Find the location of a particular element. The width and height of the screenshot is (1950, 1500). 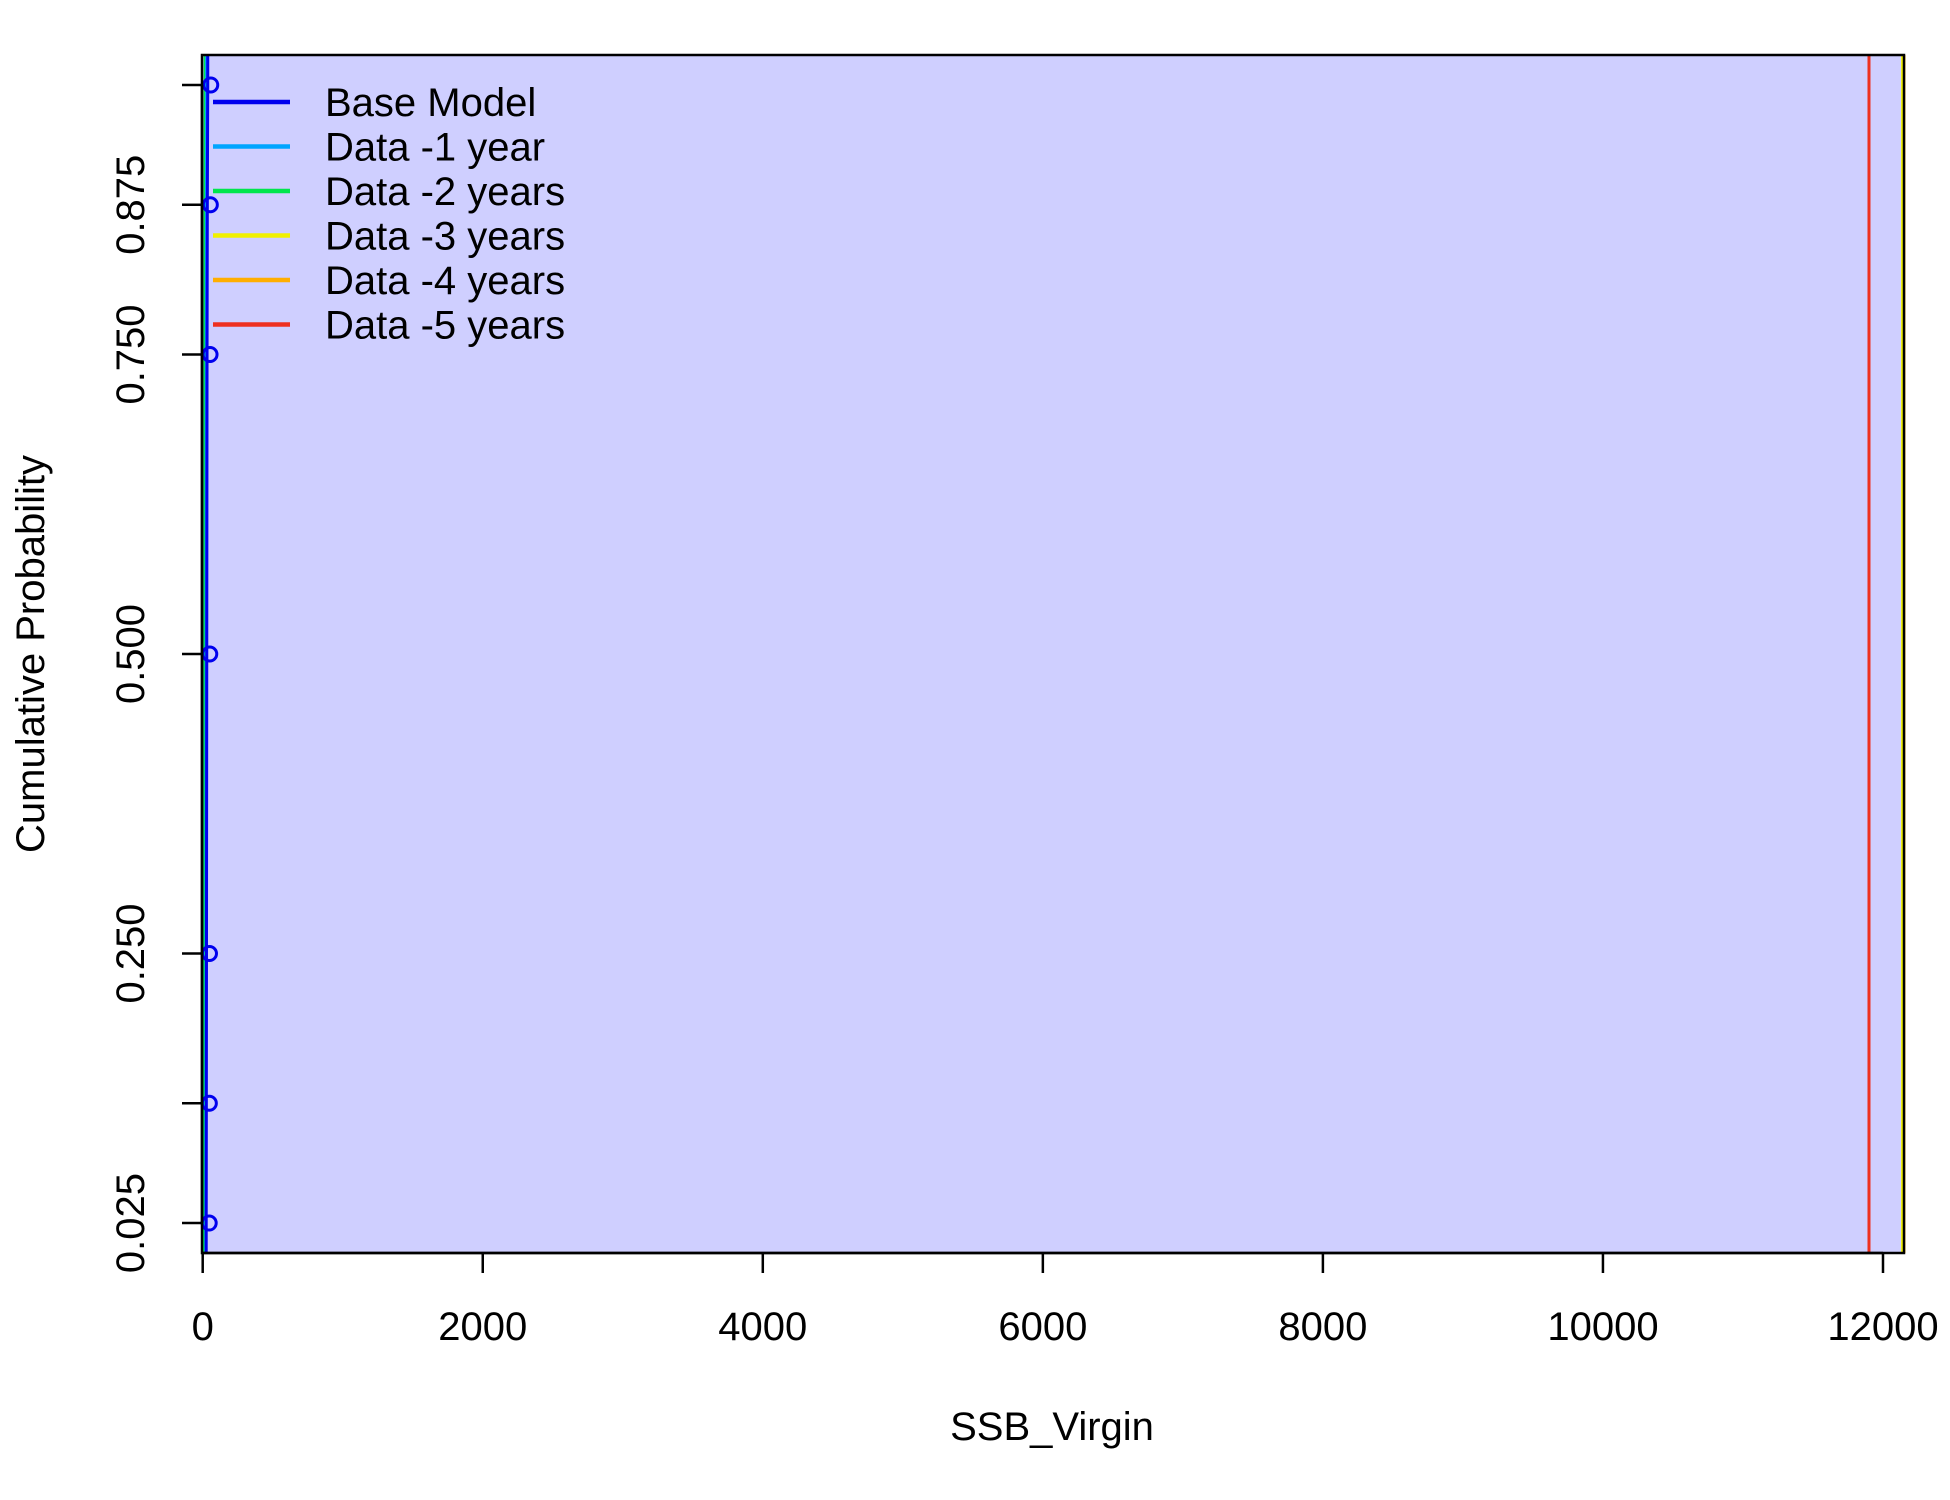

legend-label: Data -3 years is located at coordinates (445, 237).